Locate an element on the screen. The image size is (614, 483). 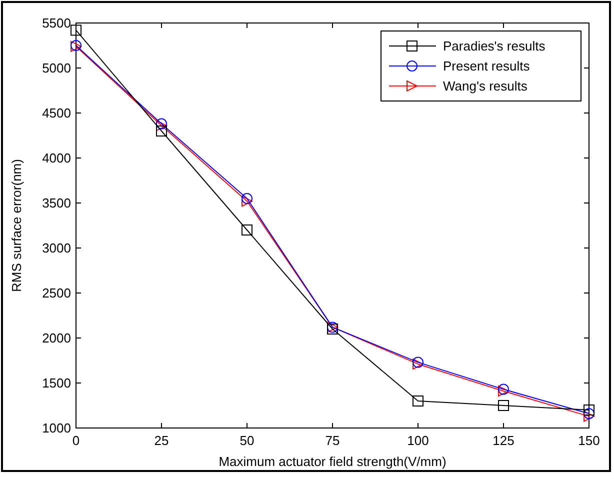
legend-label: Present results is located at coordinates (486, 66).